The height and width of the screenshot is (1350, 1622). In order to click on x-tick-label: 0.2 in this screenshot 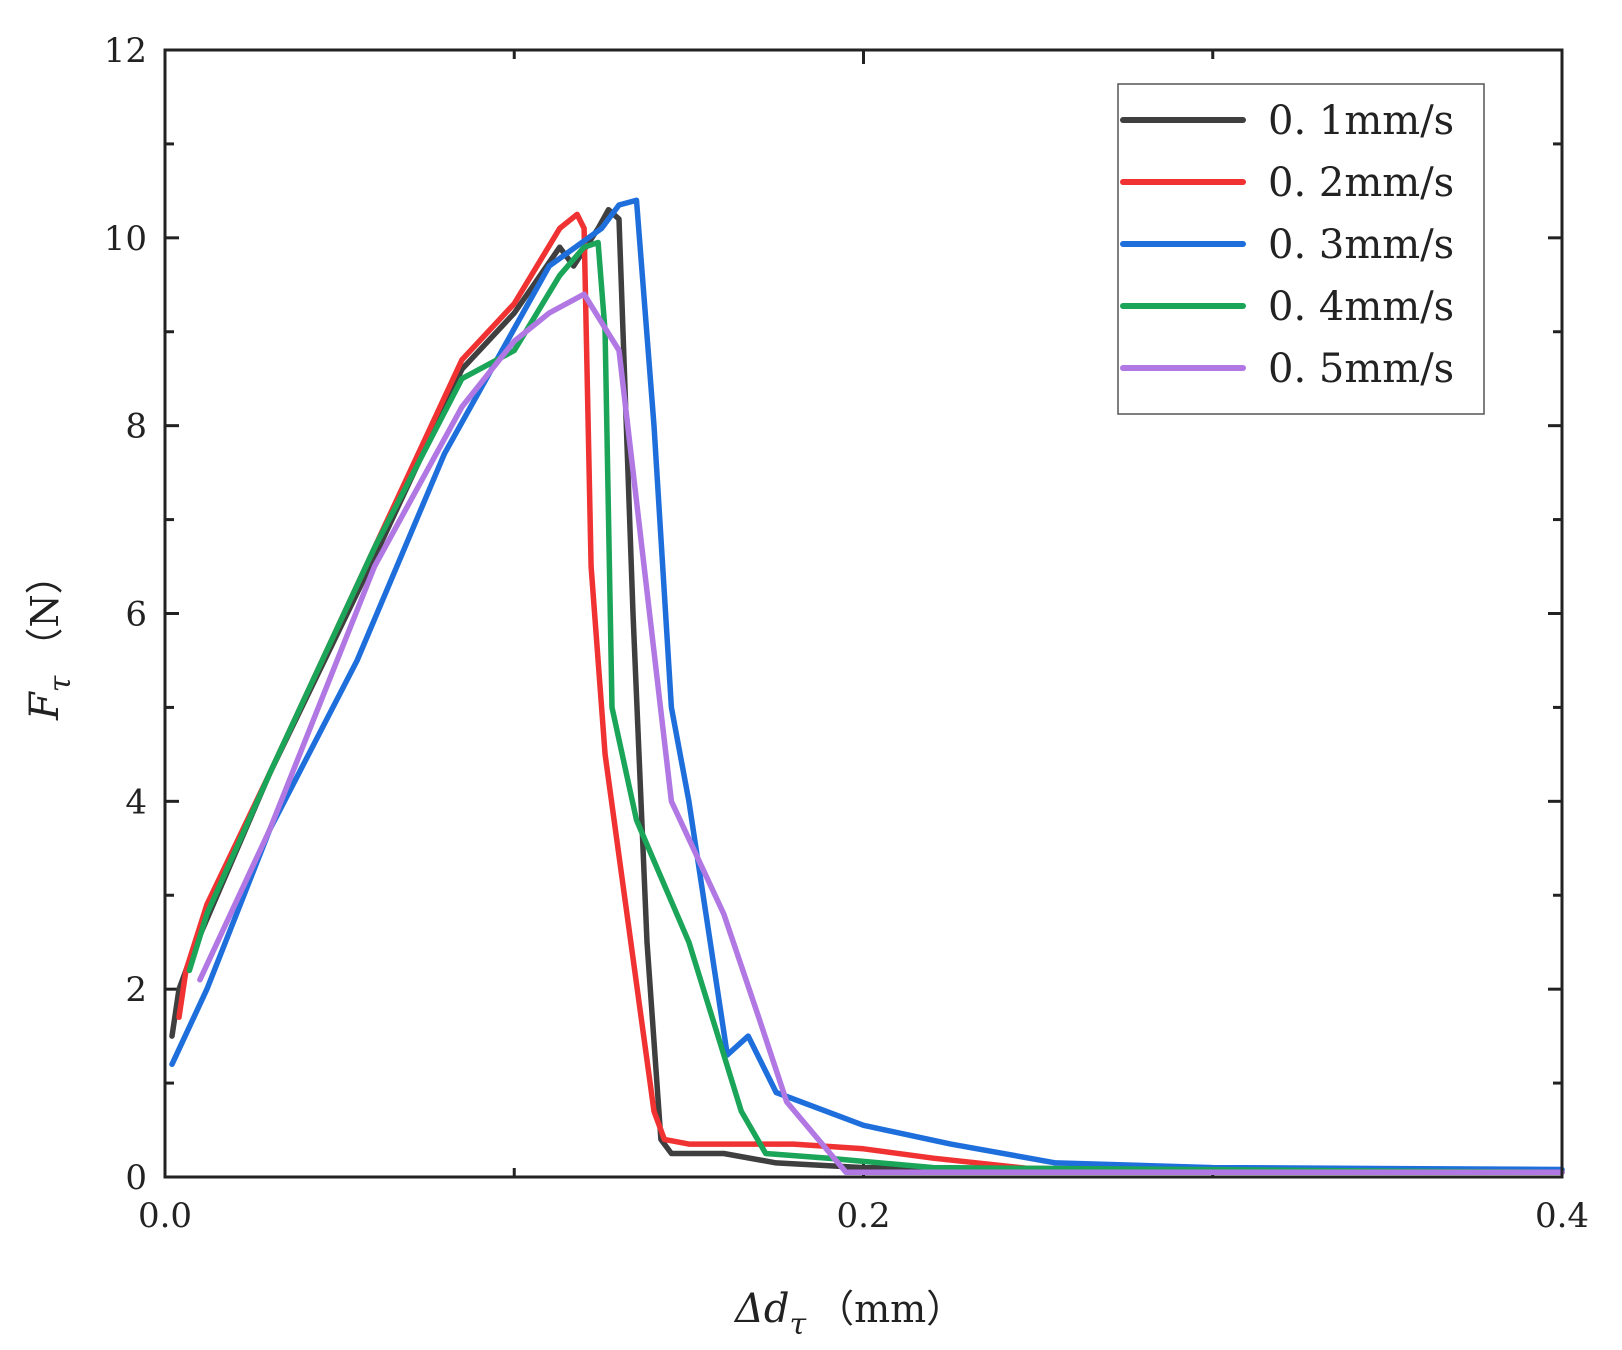, I will do `click(863, 1216)`.